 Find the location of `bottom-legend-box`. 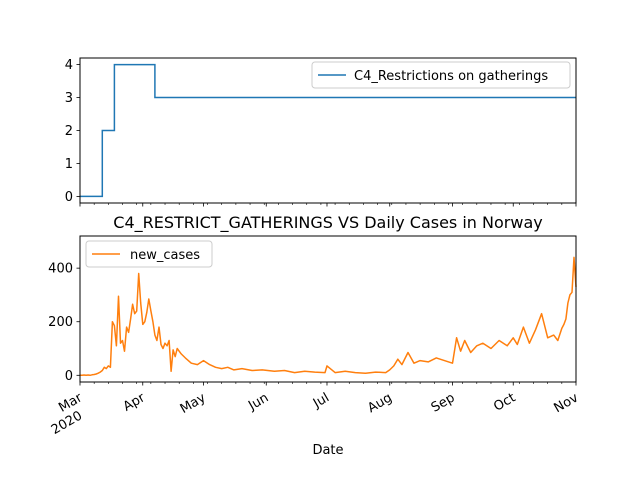

bottom-legend-box is located at coordinates (149, 254).